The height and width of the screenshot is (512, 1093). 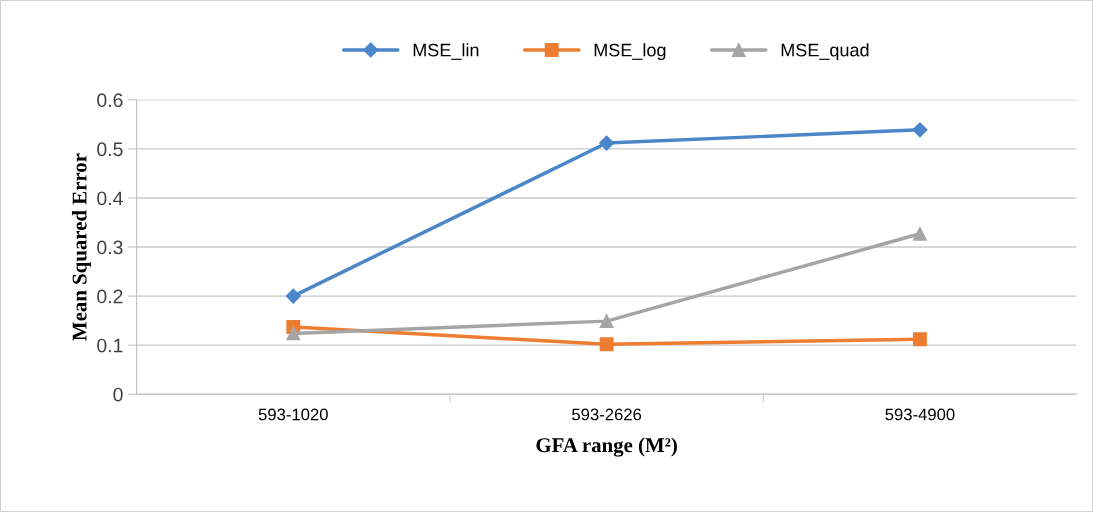 I want to click on legend-label: MSE_quad, so click(x=825, y=52).